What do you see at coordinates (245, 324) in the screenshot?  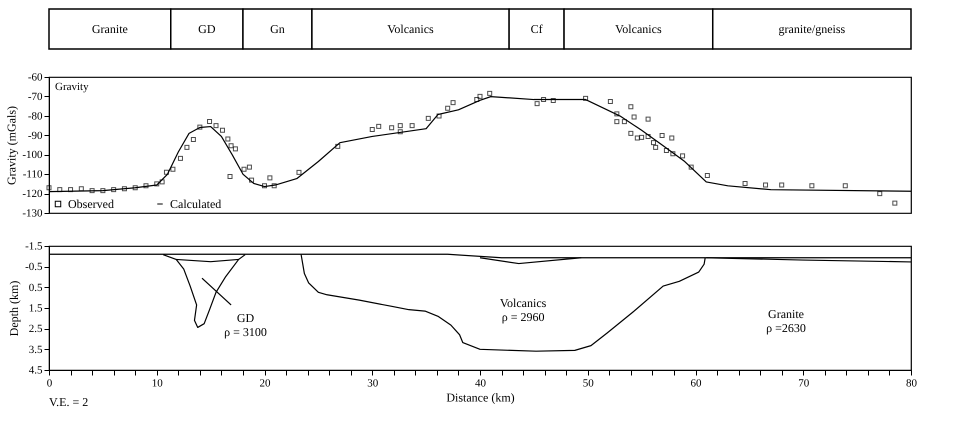 I see `annotation: GD ρ = 3100` at bounding box center [245, 324].